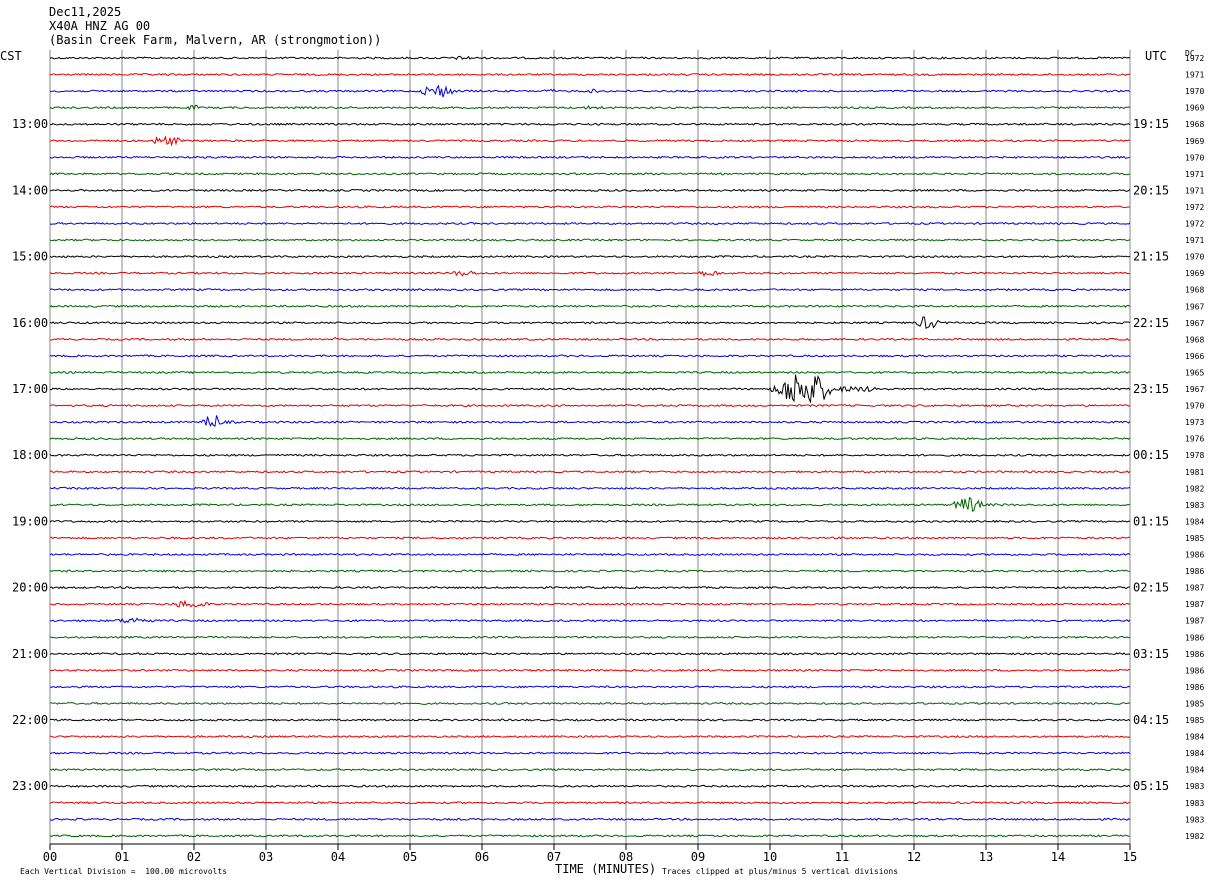 Image resolution: width=1210 pixels, height=886 pixels. I want to click on dc-label: DC, so click(1190, 53).